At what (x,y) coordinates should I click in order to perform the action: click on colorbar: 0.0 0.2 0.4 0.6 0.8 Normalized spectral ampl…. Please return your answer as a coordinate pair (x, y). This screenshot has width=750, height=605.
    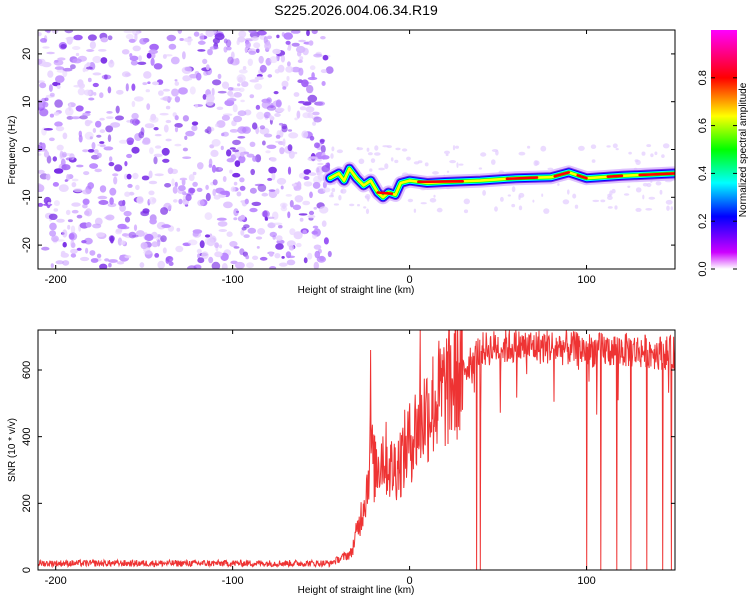
    Looking at the image, I should click on (723, 153).